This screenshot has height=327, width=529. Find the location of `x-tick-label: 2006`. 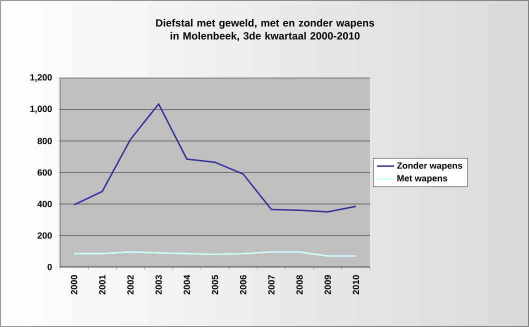

x-tick-label: 2006 is located at coordinates (243, 284).